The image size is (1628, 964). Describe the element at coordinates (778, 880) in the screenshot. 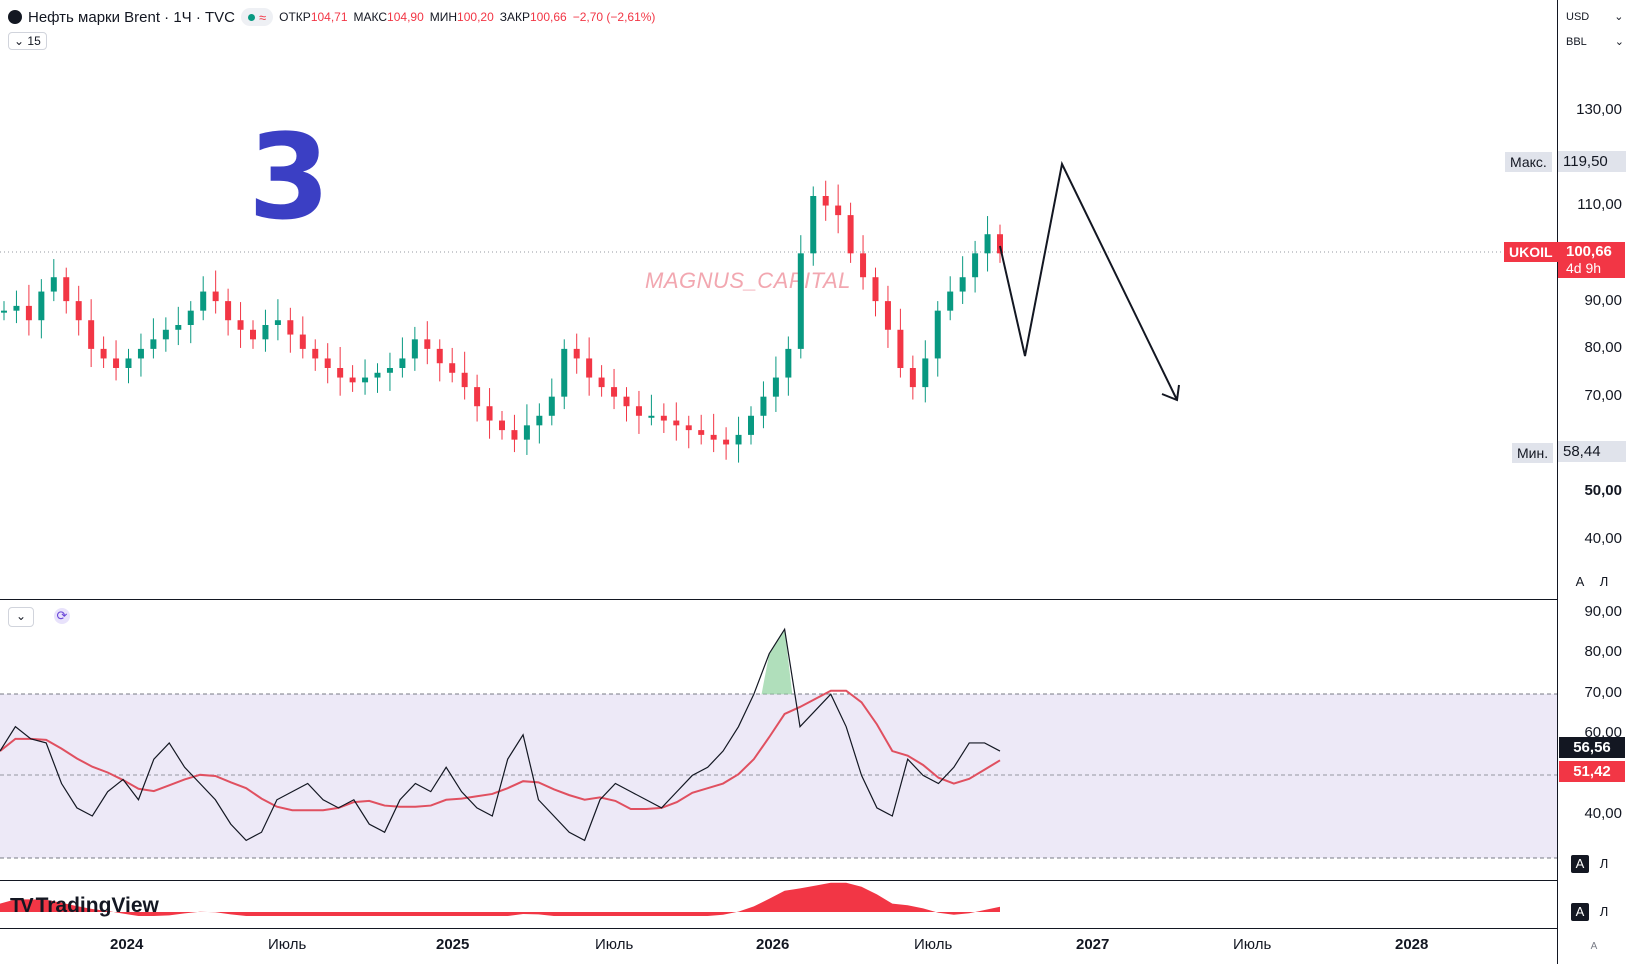

I see `pane-separator-rsi` at that location.